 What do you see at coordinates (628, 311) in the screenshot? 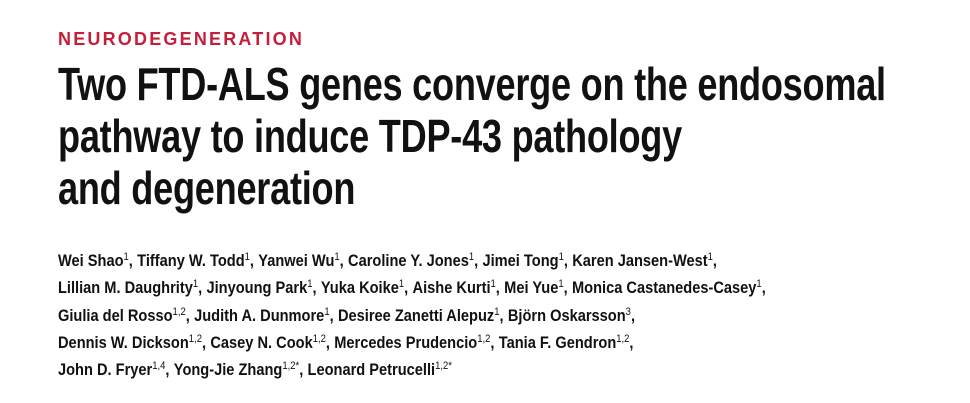
I see `affiliation: 3` at bounding box center [628, 311].